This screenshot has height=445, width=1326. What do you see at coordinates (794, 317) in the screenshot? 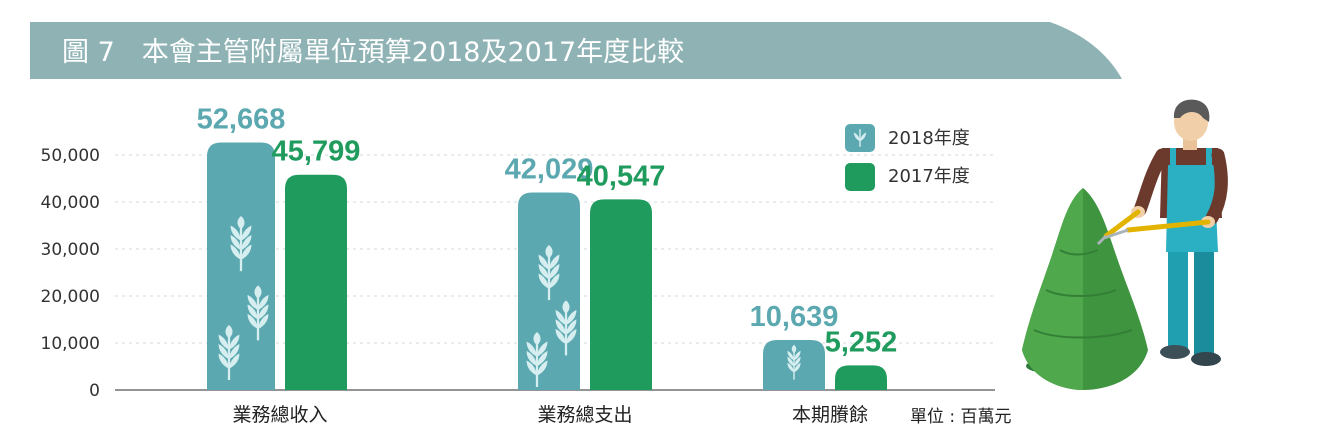
I see `data-label: 10,639` at bounding box center [794, 317].